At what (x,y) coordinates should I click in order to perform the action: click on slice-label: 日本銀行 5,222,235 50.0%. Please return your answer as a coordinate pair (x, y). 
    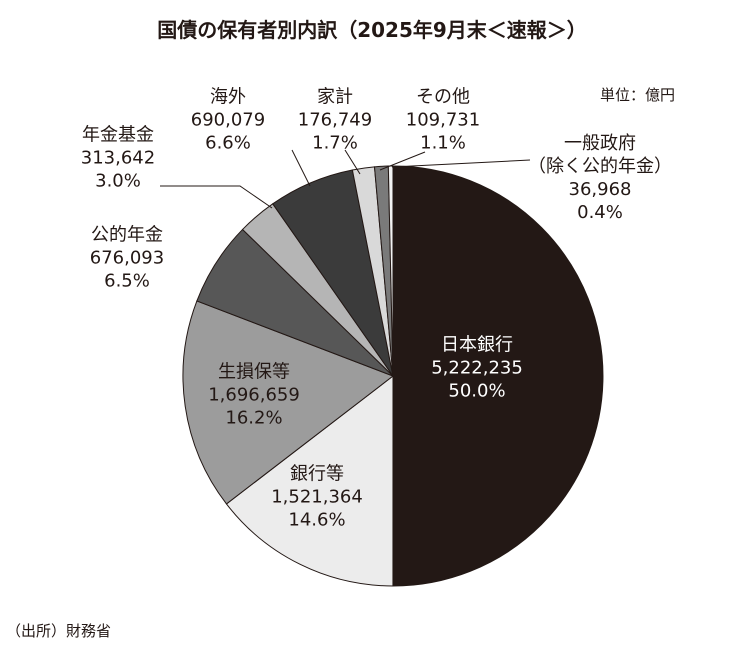
    Looking at the image, I should click on (477, 368).